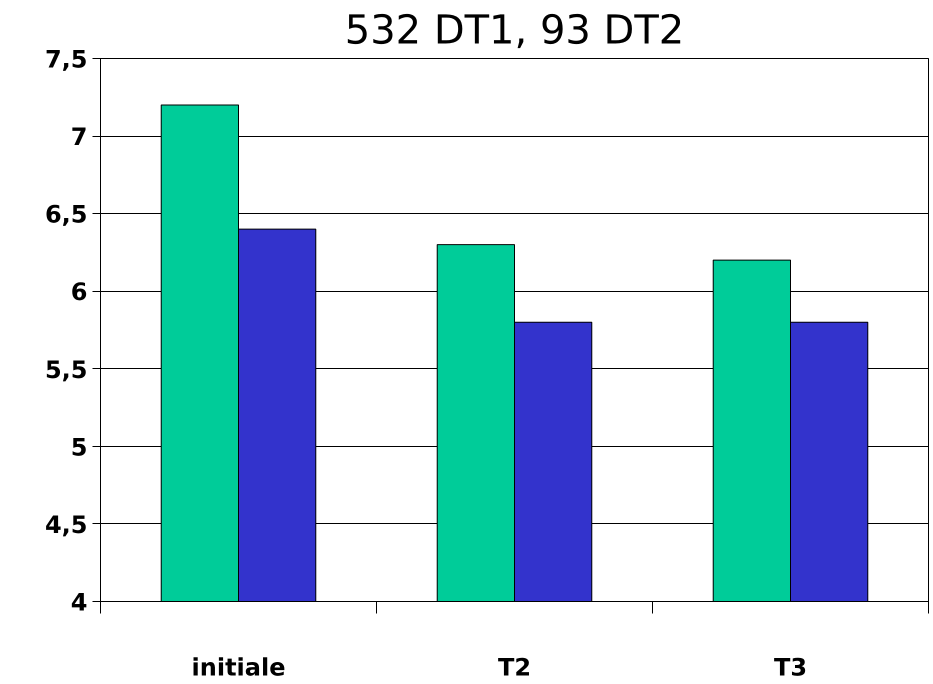 Image resolution: width=933 pixels, height=684 pixels. What do you see at coordinates (791, 668) in the screenshot?
I see `x-tick-label: T3` at bounding box center [791, 668].